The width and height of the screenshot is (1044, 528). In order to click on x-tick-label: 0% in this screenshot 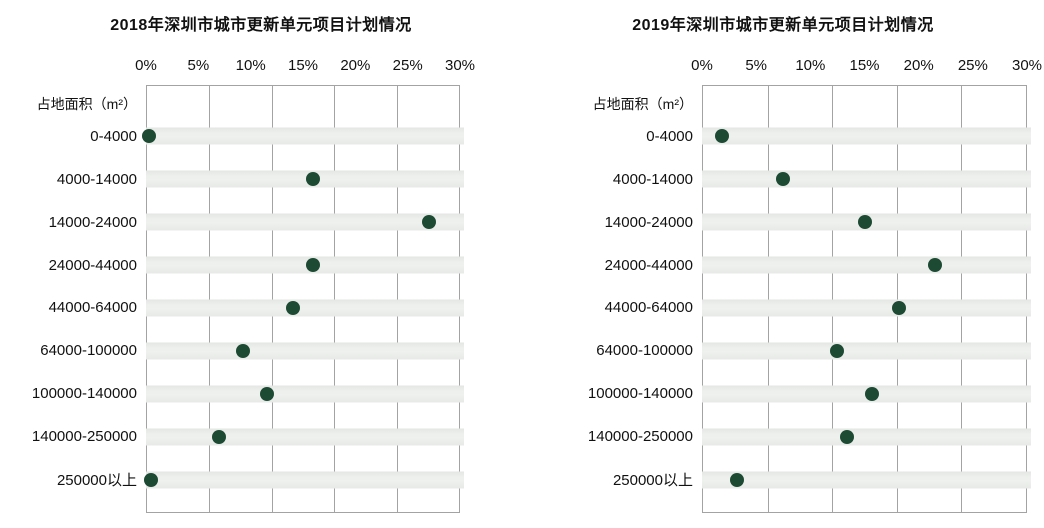, I will do `click(702, 65)`.